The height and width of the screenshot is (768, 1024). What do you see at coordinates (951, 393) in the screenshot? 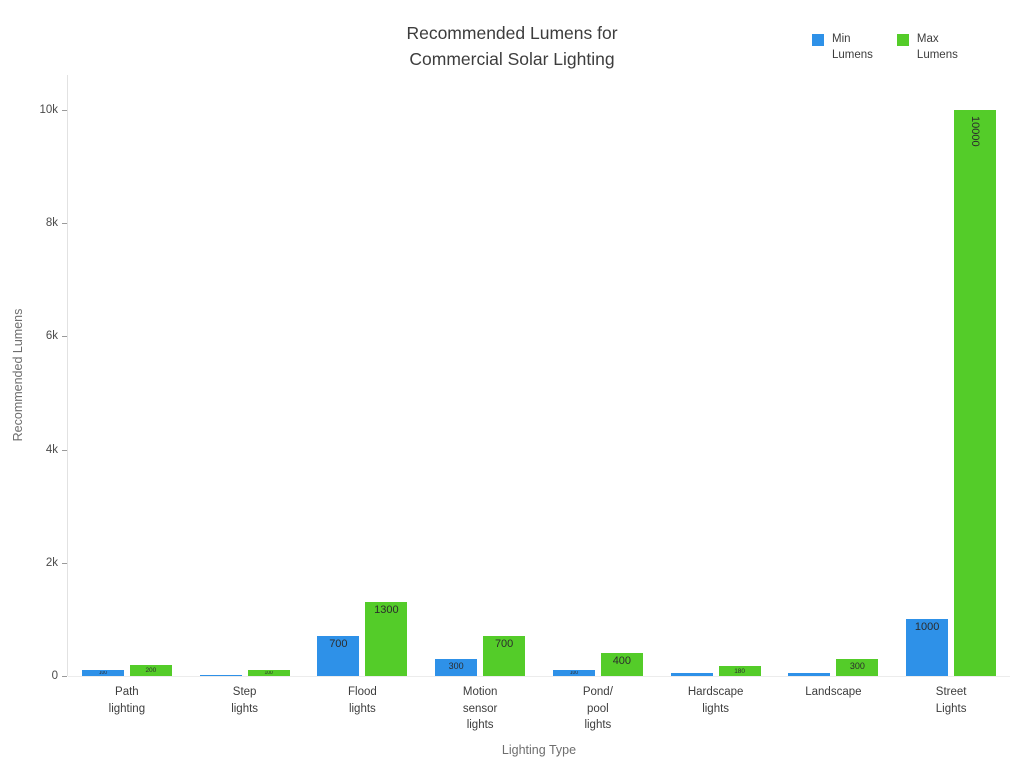
I see `bar-group: 1000 10000` at bounding box center [951, 393].